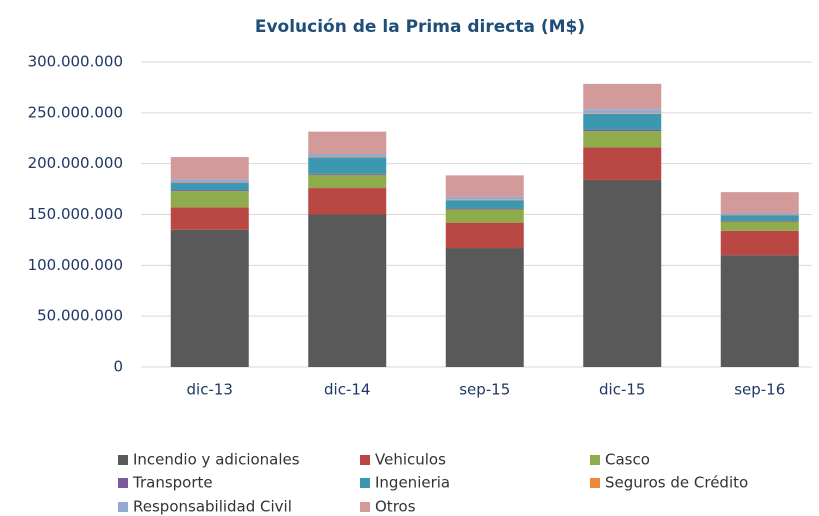 This screenshot has width=819, height=516. What do you see at coordinates (412, 483) in the screenshot?
I see `legend-label: Ingenieria` at bounding box center [412, 483].